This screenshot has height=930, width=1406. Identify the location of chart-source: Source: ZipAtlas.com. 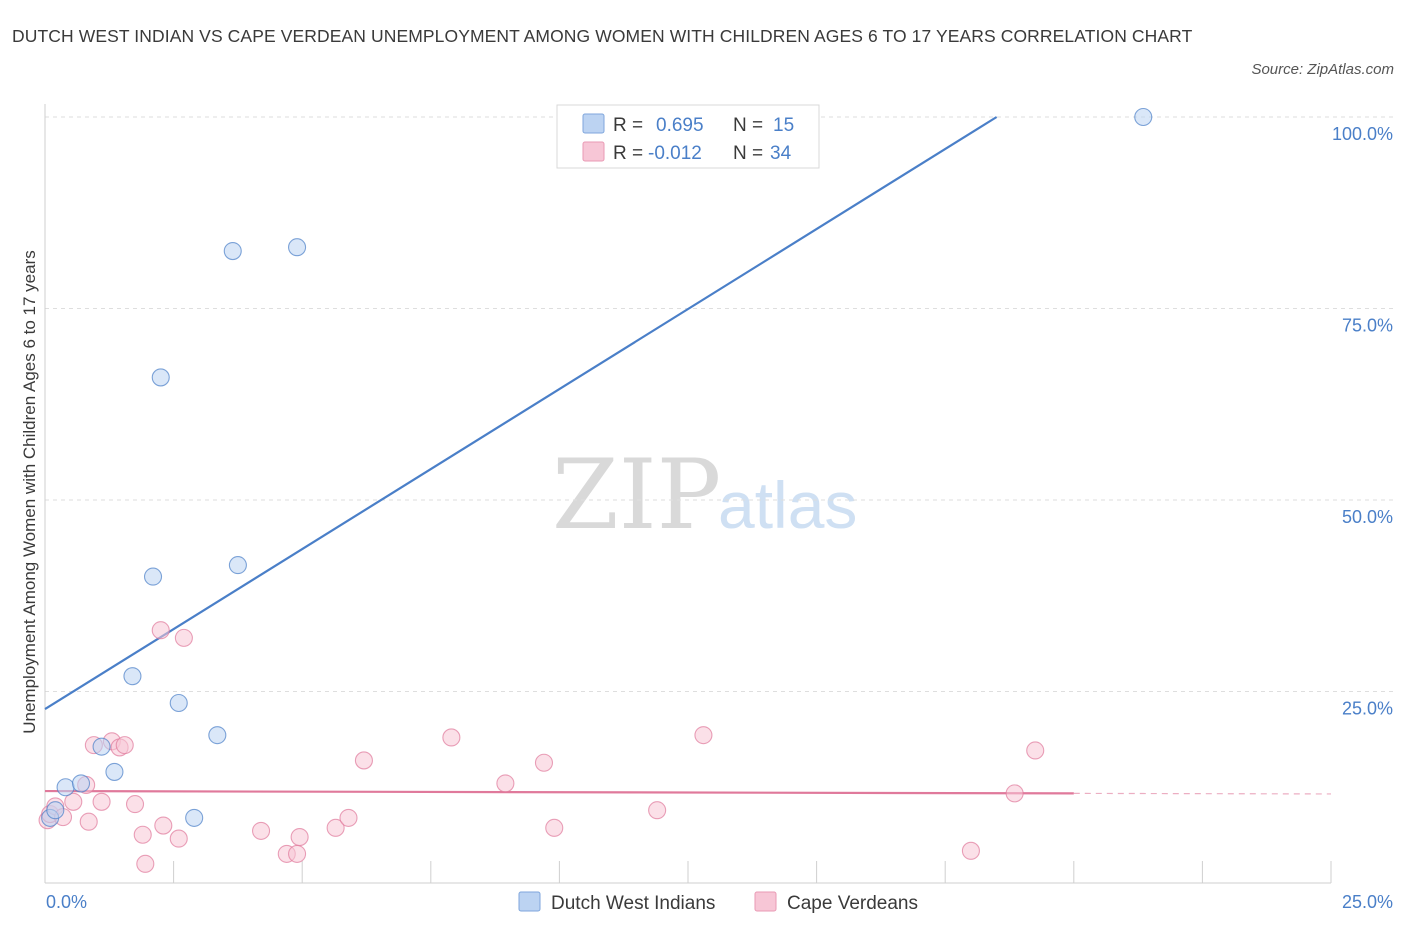
(1322, 69).